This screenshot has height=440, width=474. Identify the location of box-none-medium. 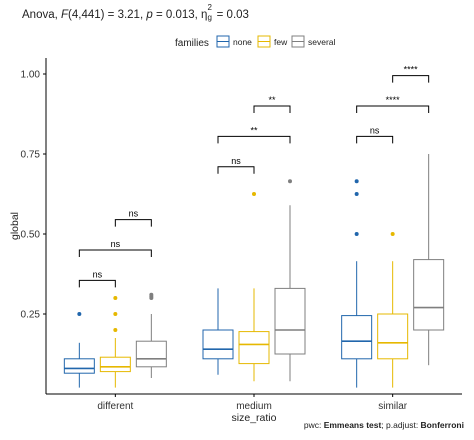
(218, 331).